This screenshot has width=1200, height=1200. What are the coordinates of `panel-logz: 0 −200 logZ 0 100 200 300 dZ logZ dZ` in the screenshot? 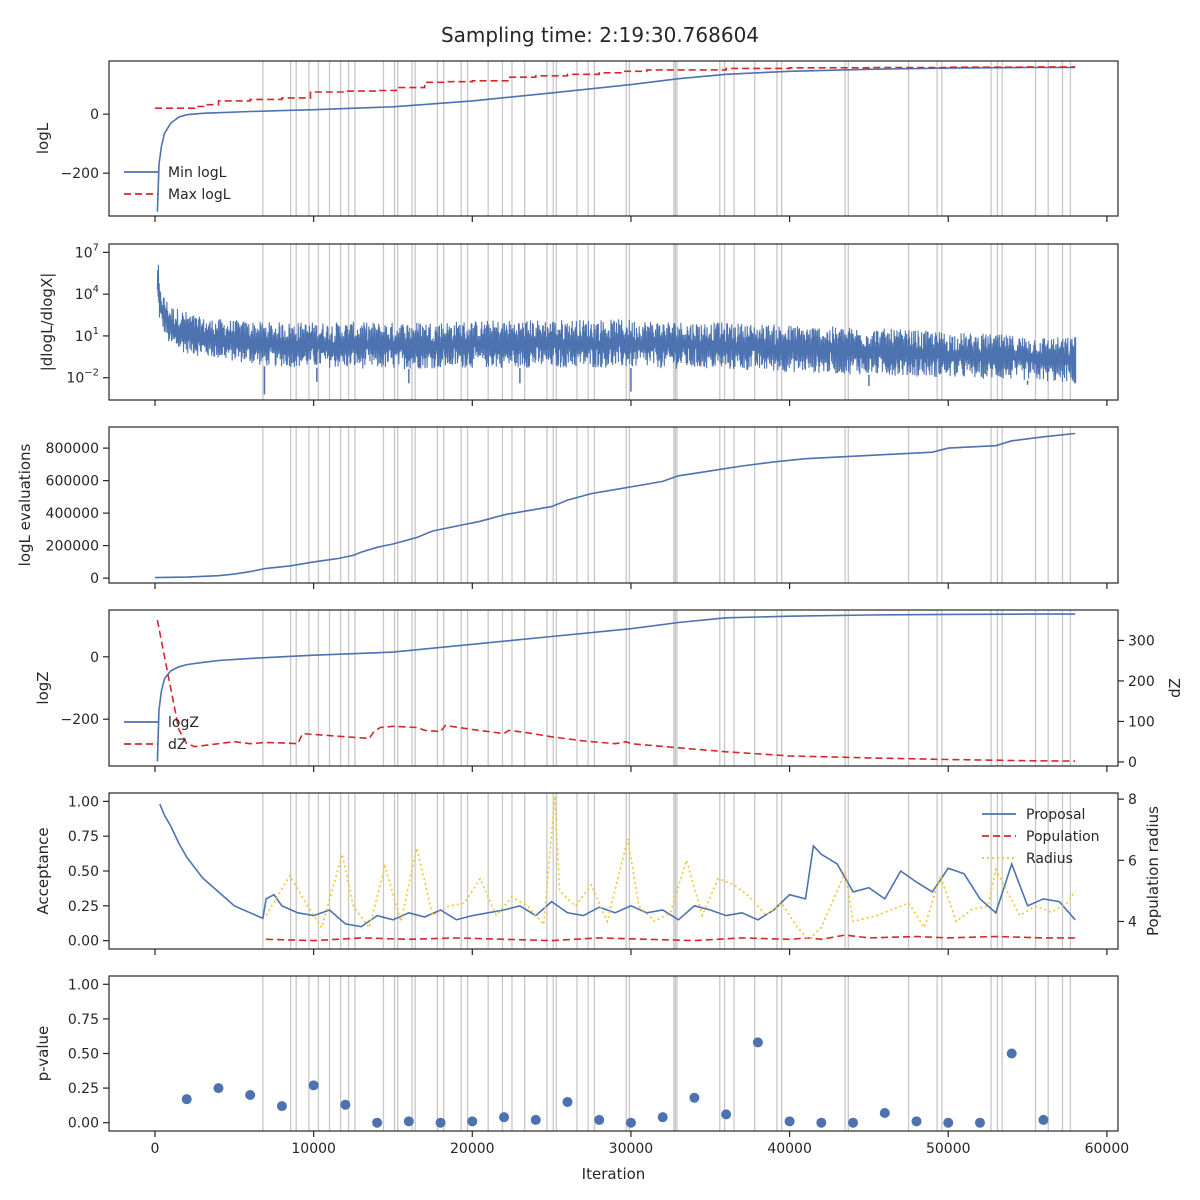 It's located at (609, 690).